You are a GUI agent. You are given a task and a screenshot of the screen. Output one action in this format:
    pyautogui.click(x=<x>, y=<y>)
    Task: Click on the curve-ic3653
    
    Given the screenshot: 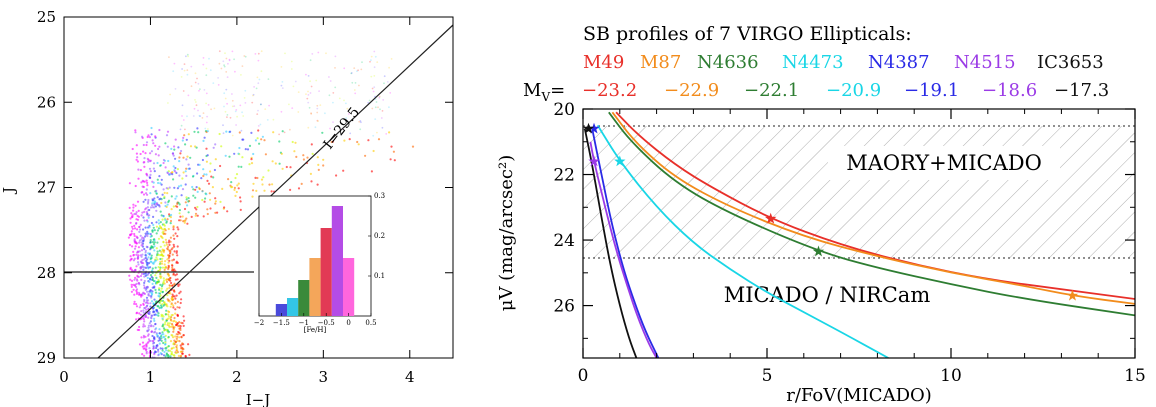 What is the action you would take?
    pyautogui.click(x=610, y=243)
    